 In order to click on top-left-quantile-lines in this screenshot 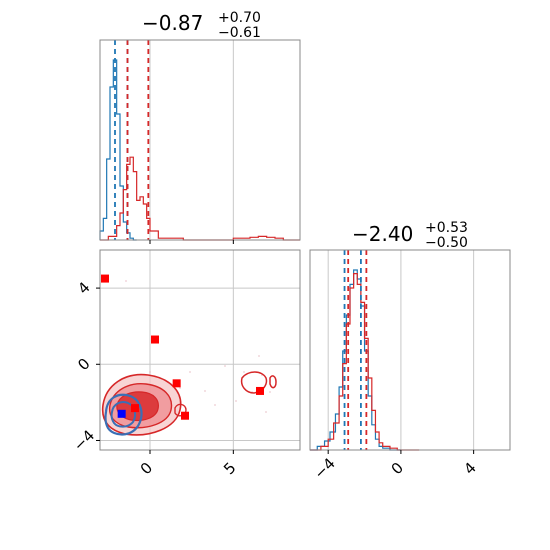, I will do `click(132, 140)`.